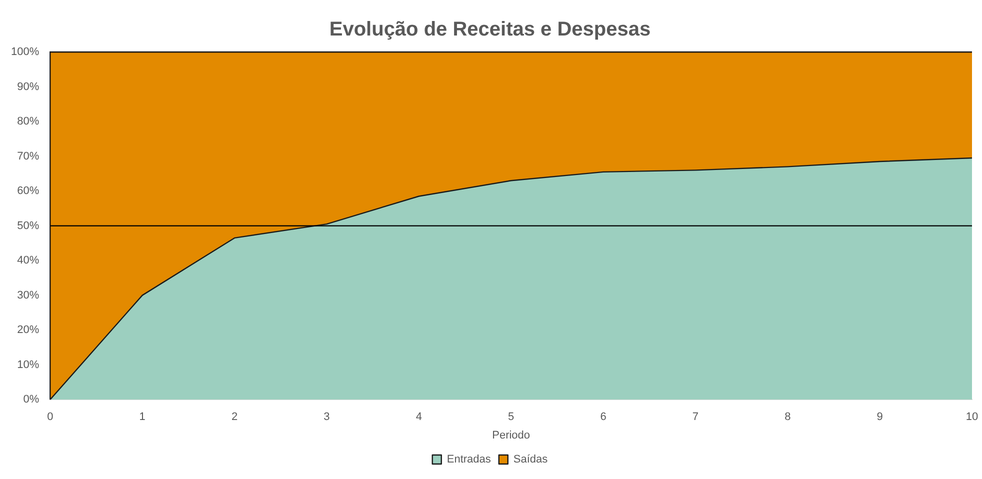  Describe the element at coordinates (28, 295) in the screenshot. I see `y-tick-label: 30%` at that location.